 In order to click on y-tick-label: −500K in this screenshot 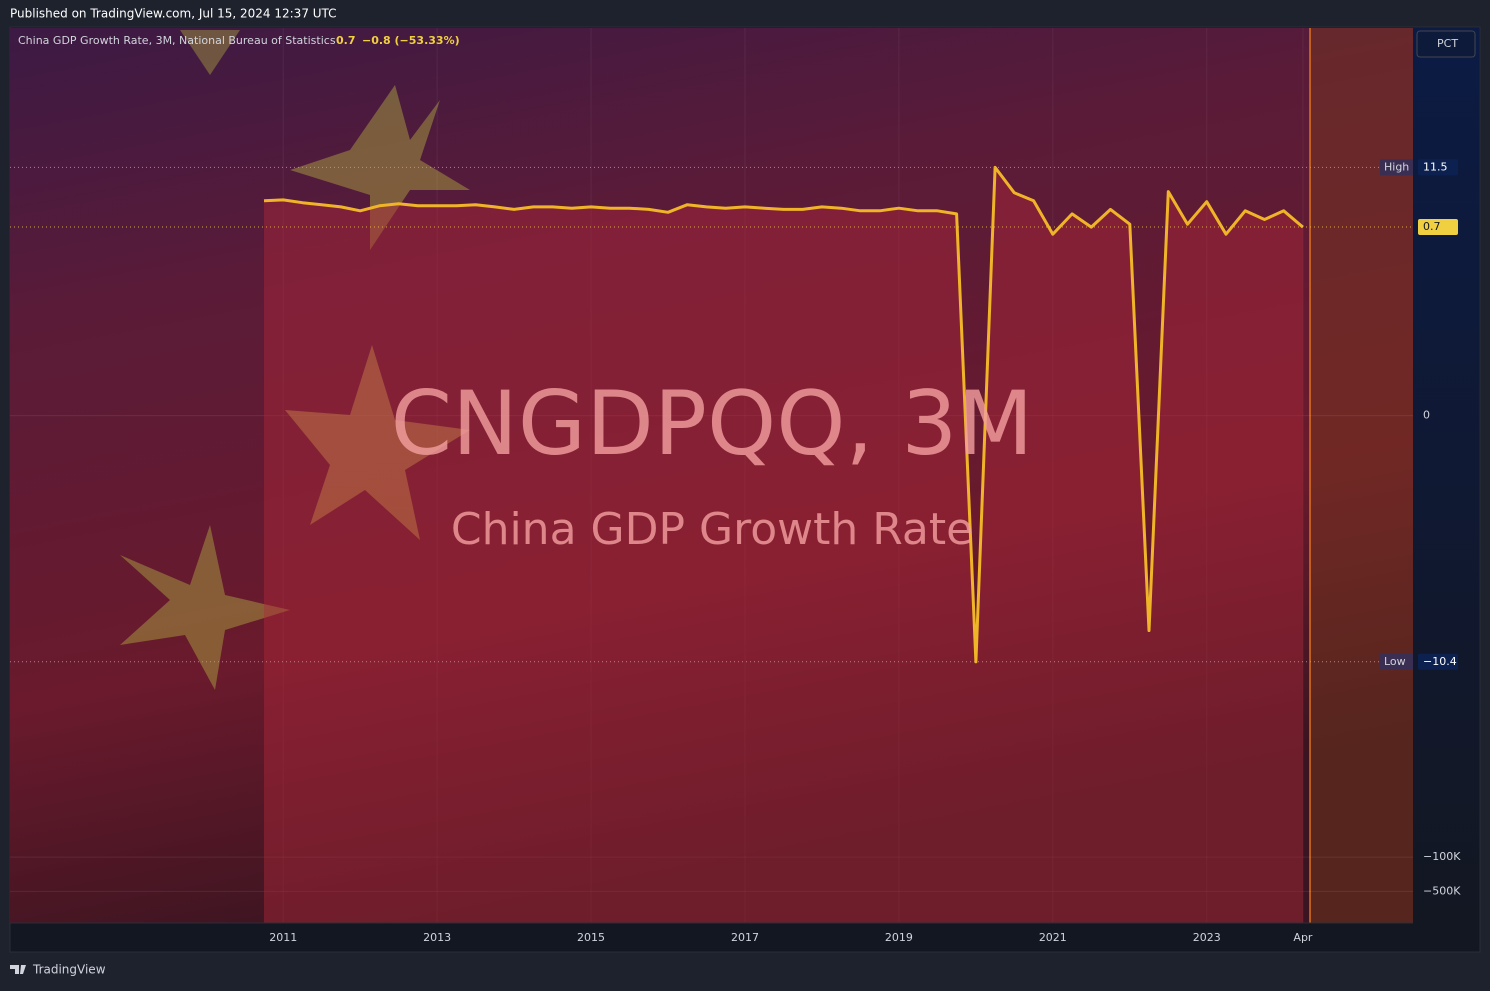, I will do `click(1442, 890)`.